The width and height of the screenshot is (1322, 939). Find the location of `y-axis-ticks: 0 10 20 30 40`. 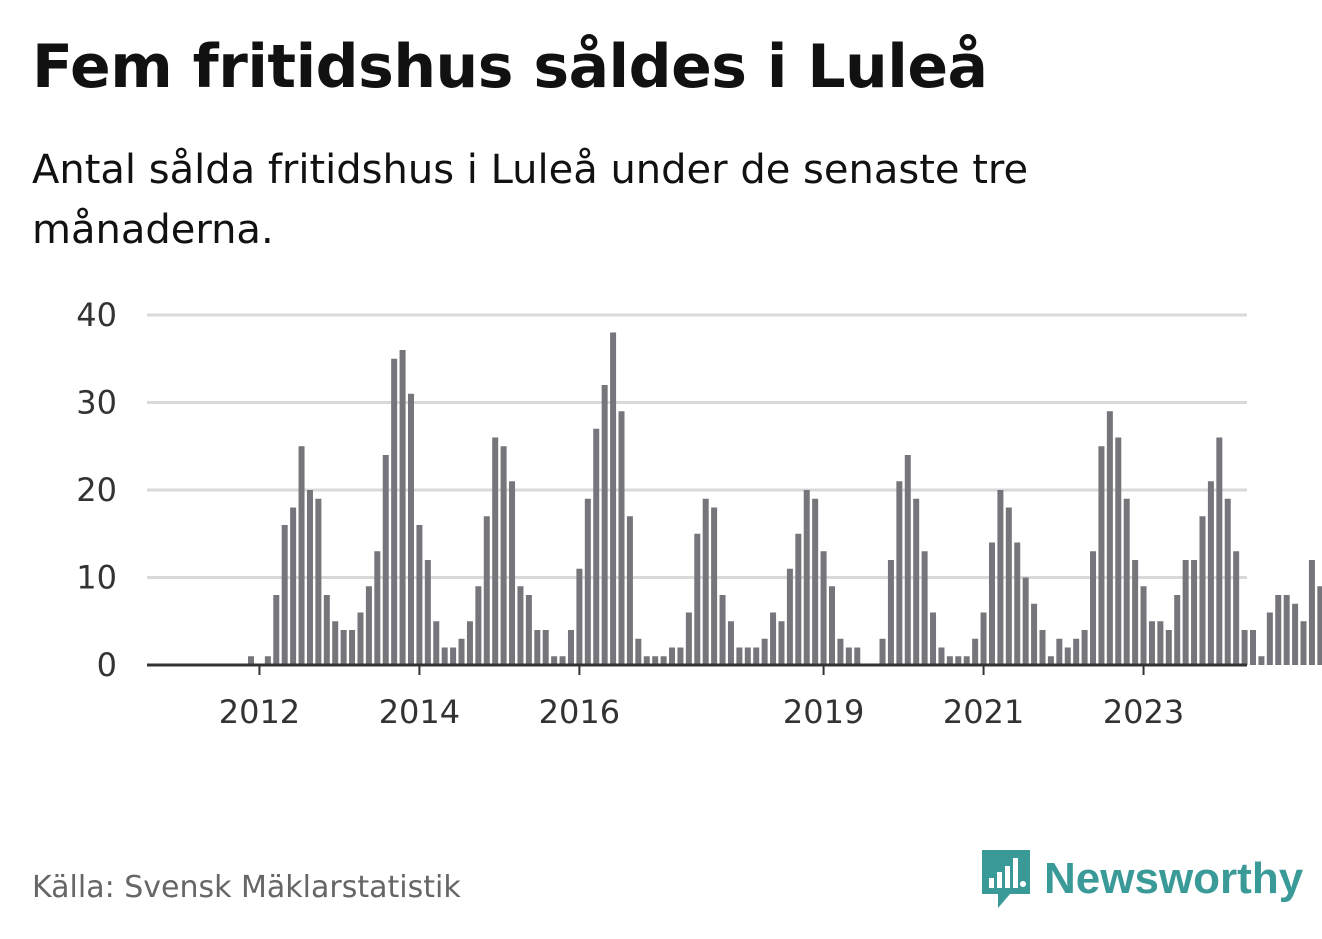

y-axis-ticks: 0 10 20 30 40 is located at coordinates (96, 490).